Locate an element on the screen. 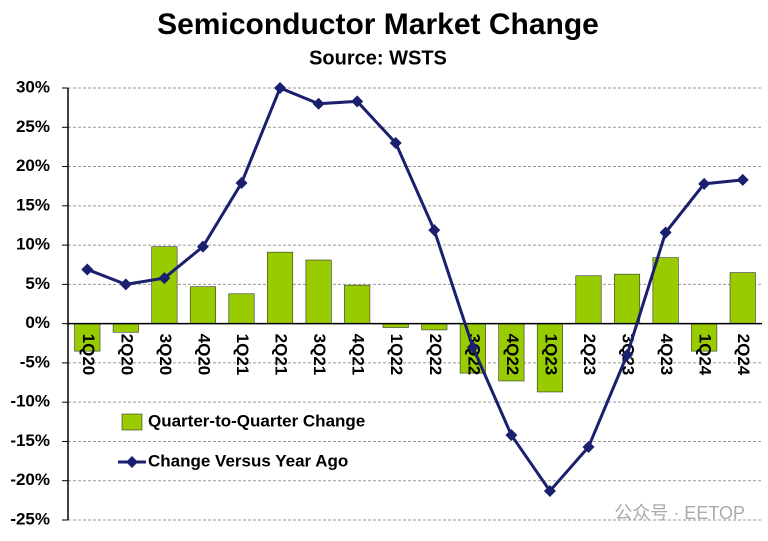 This screenshot has width=768, height=541. x-tick-label: 3Q22 is located at coordinates (473, 355).